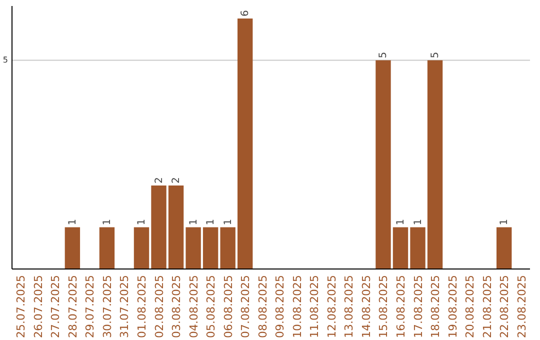 The image size is (540, 340). I want to click on x-tick-label: 16.08.2025, so click(401, 306).